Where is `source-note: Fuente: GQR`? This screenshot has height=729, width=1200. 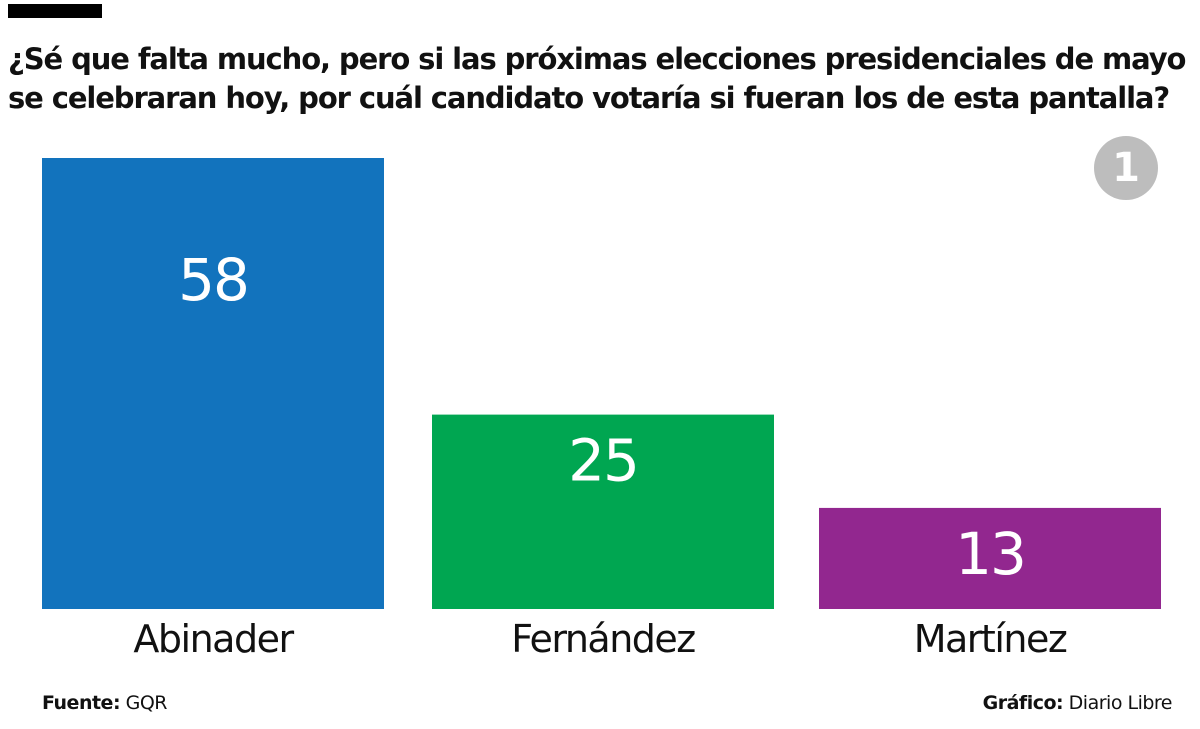 source-note: Fuente: GQR is located at coordinates (104, 703).